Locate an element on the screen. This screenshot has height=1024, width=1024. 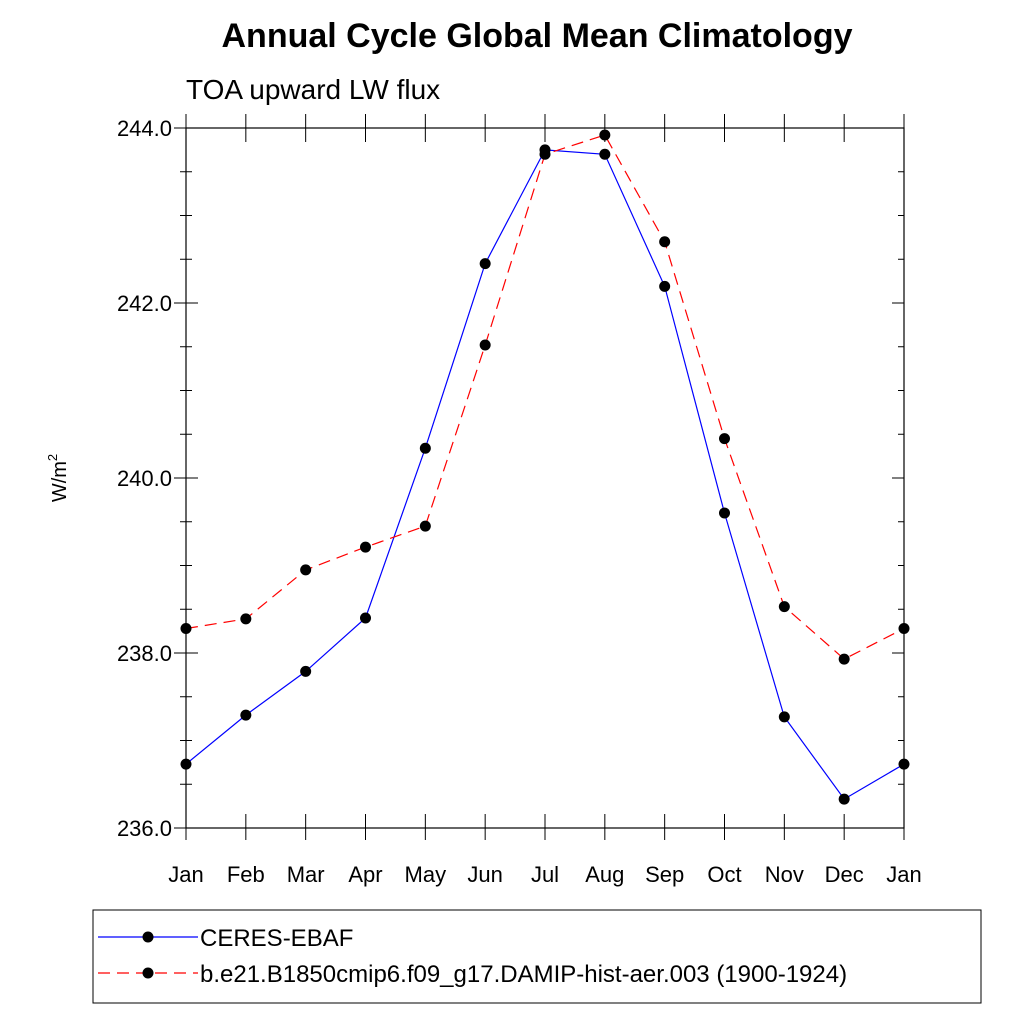
x-tick-label: Jul is located at coordinates (545, 874).